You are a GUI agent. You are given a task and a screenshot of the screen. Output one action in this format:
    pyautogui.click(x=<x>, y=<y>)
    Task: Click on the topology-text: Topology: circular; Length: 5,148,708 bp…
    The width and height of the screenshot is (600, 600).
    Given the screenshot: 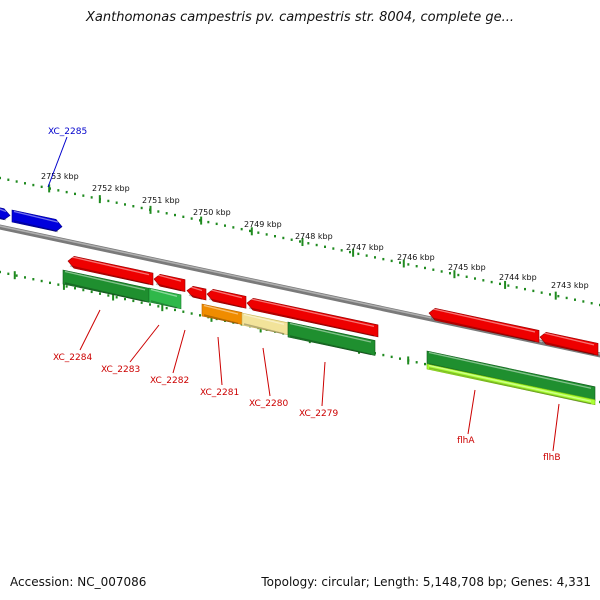 What is the action you would take?
    pyautogui.click(x=426, y=582)
    